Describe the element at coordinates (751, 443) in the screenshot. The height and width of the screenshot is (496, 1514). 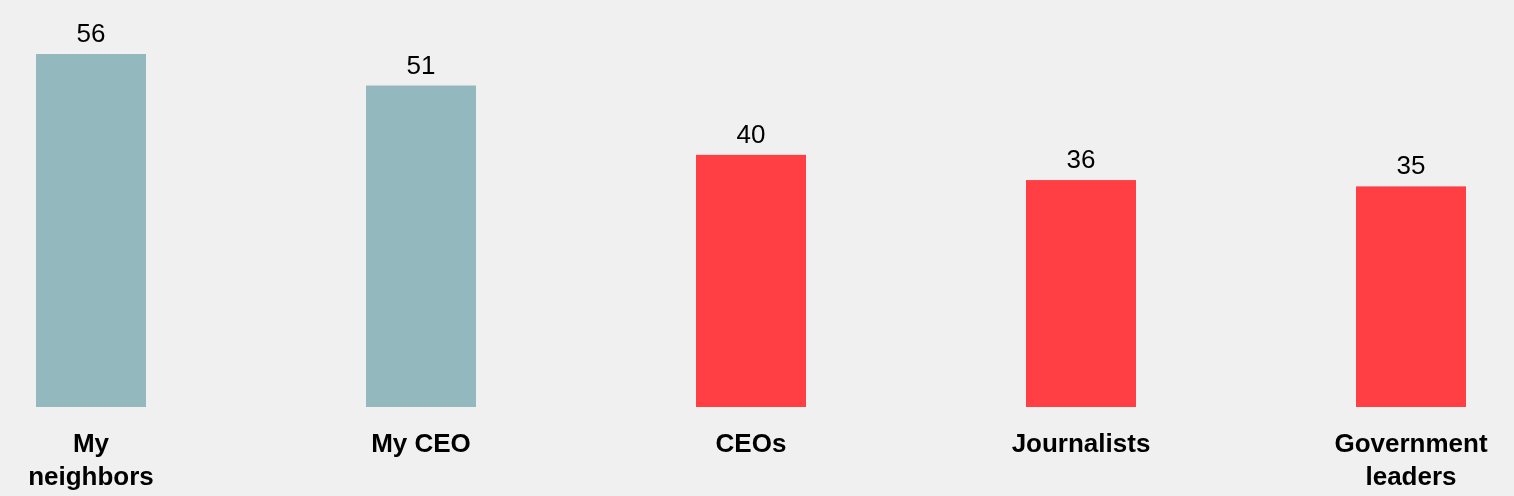
I see `x-tick-label: CEOs` at that location.